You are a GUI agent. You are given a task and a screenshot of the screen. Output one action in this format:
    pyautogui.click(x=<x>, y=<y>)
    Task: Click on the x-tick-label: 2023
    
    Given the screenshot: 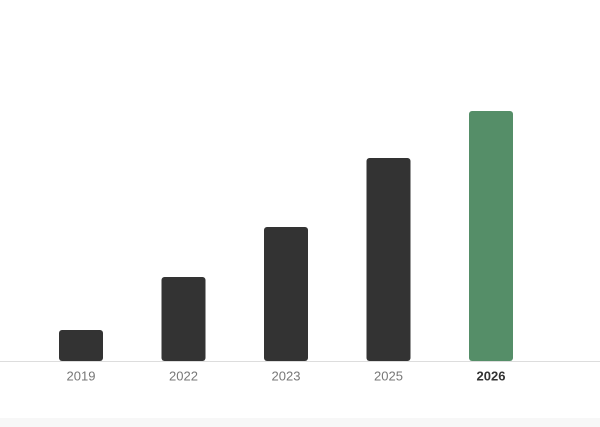 What is the action you would take?
    pyautogui.click(x=286, y=375)
    